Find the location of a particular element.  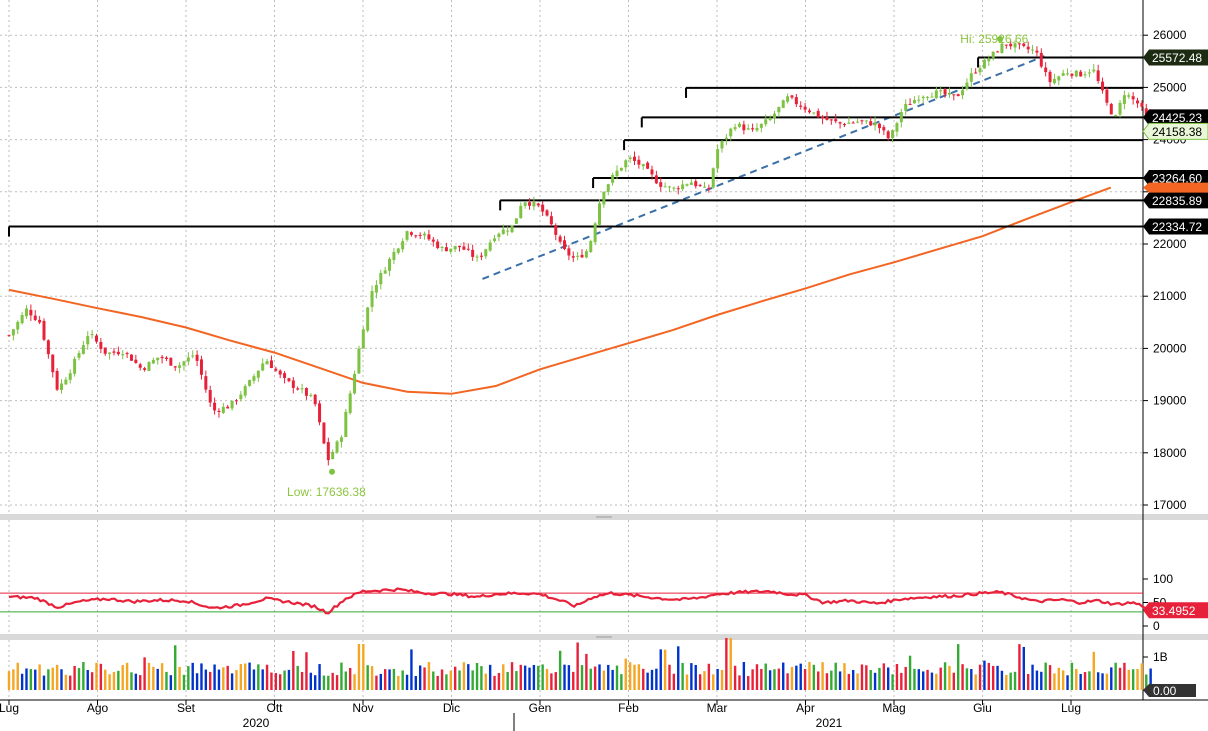

price-tag: 25572.48 is located at coordinates (1175, 57).